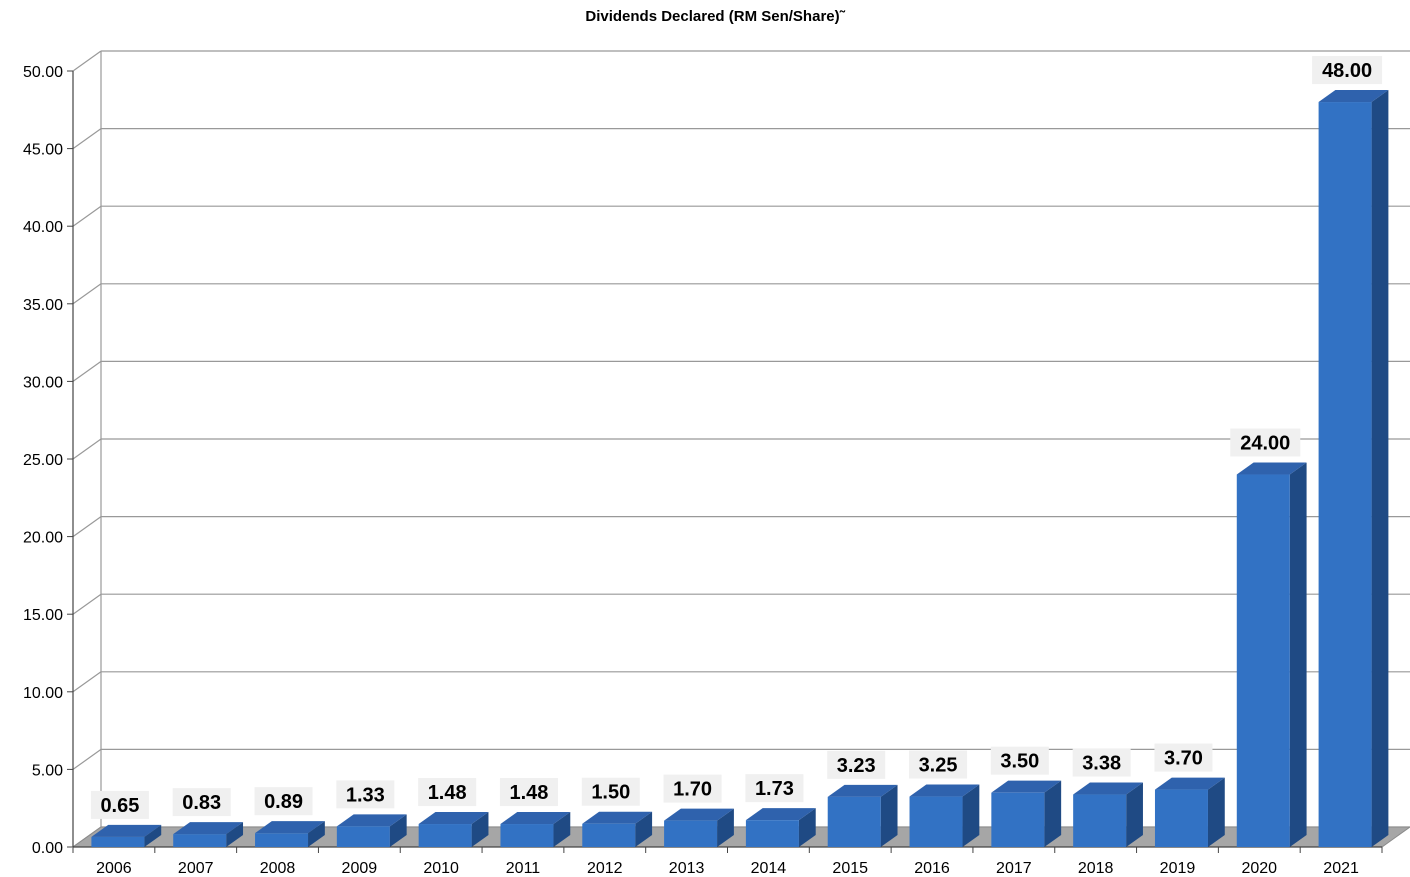 This screenshot has width=1410, height=877. Describe the element at coordinates (43, 693) in the screenshot. I see `y-tick-label: 10.00` at that location.